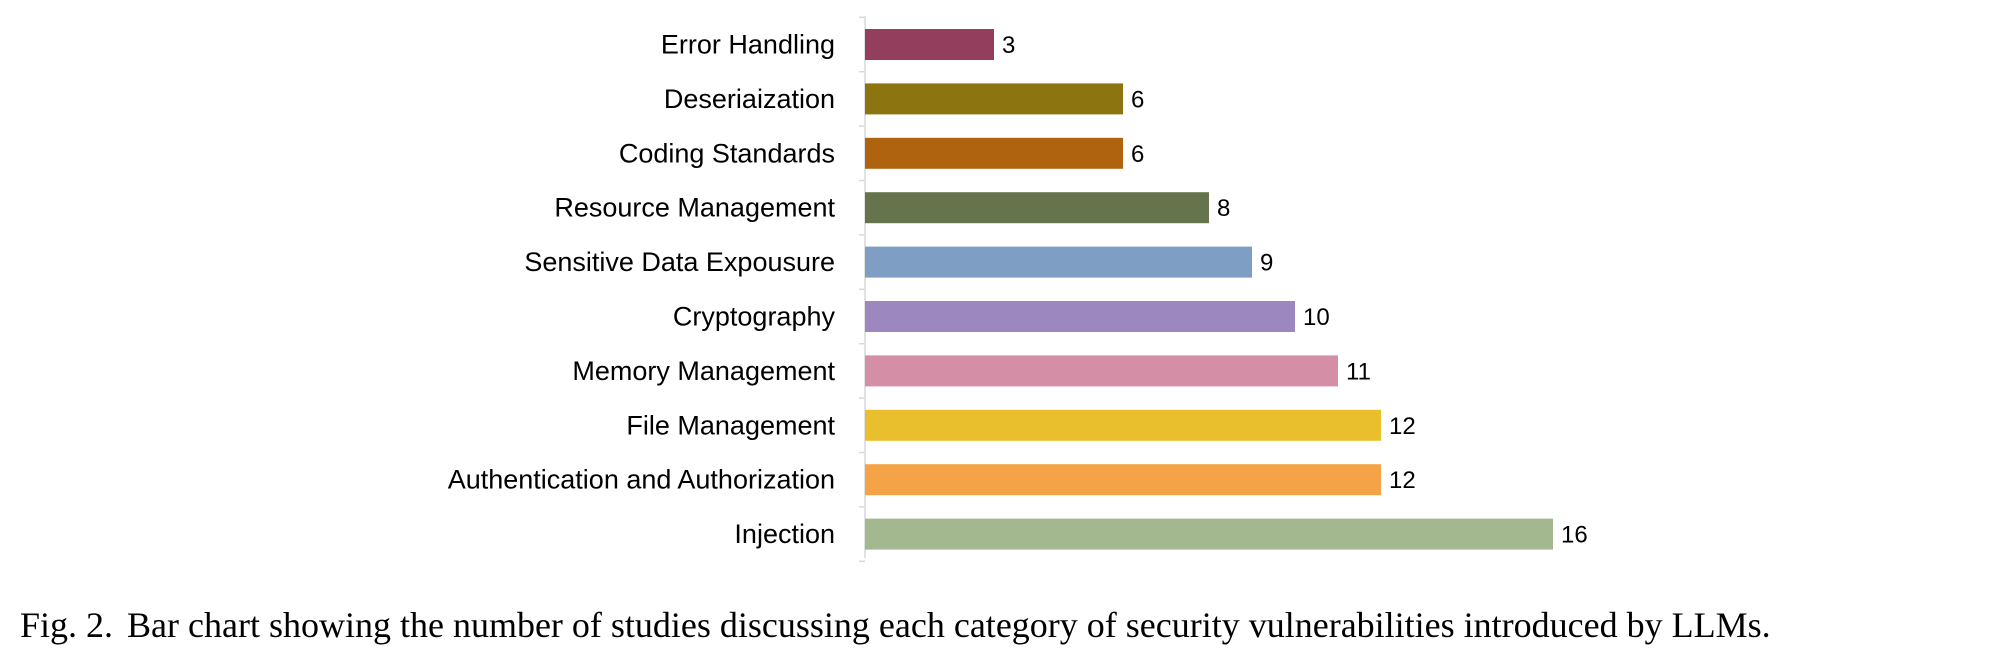 The width and height of the screenshot is (2000, 666). What do you see at coordinates (929, 44) in the screenshot?
I see `bar-error-handling` at bounding box center [929, 44].